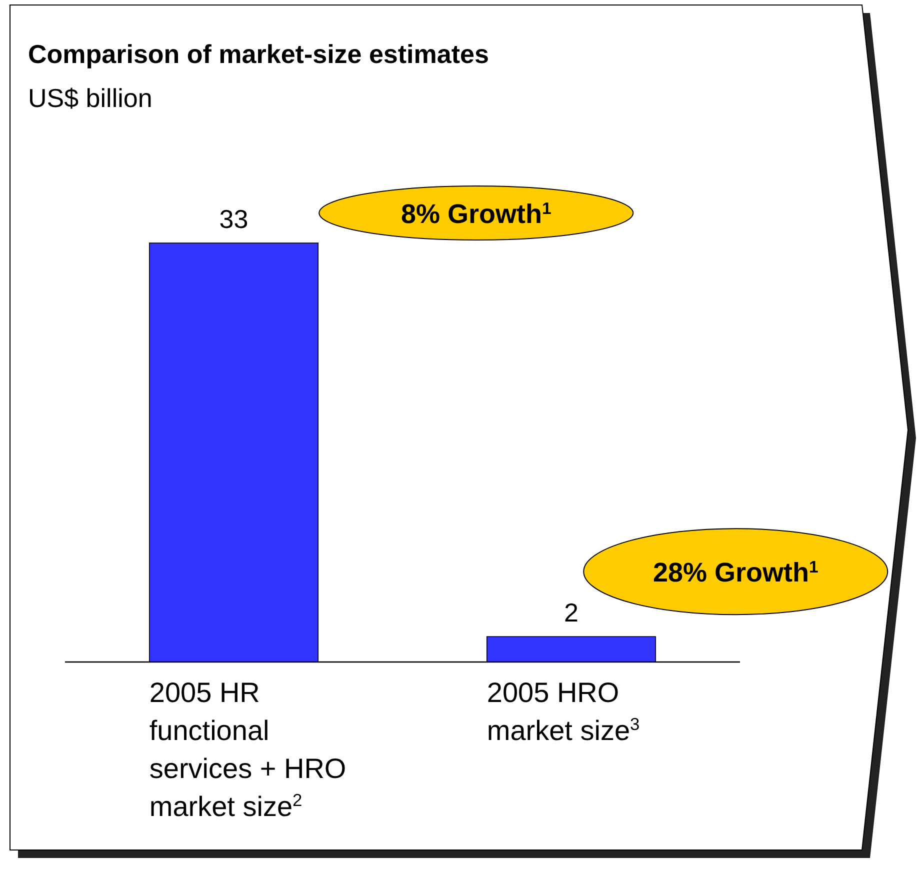 The height and width of the screenshot is (877, 918). Describe the element at coordinates (90, 98) in the screenshot. I see `chart-subtitle: US$ billion` at that location.